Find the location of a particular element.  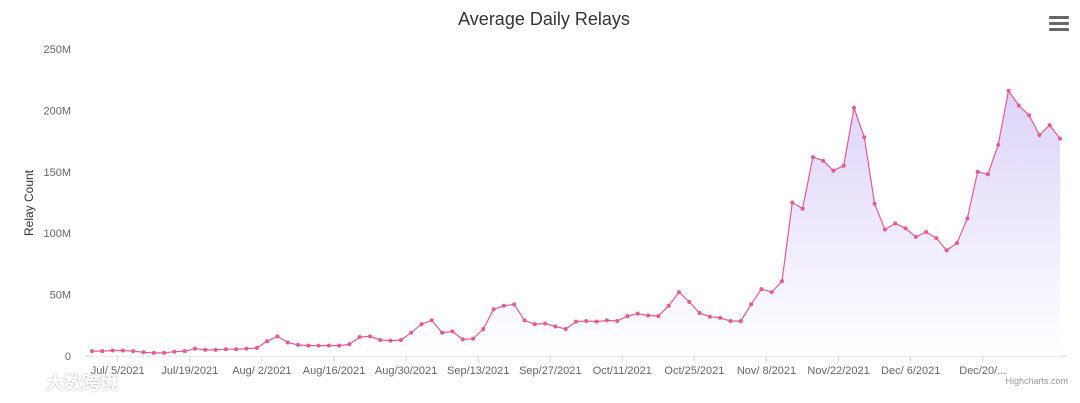

watermark-text: 大数跨境 is located at coordinates (82, 383).